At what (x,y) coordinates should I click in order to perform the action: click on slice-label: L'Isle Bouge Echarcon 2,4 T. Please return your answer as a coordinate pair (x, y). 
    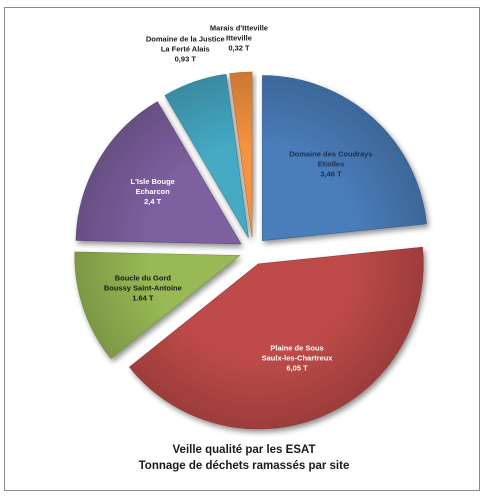
    Looking at the image, I should click on (153, 191).